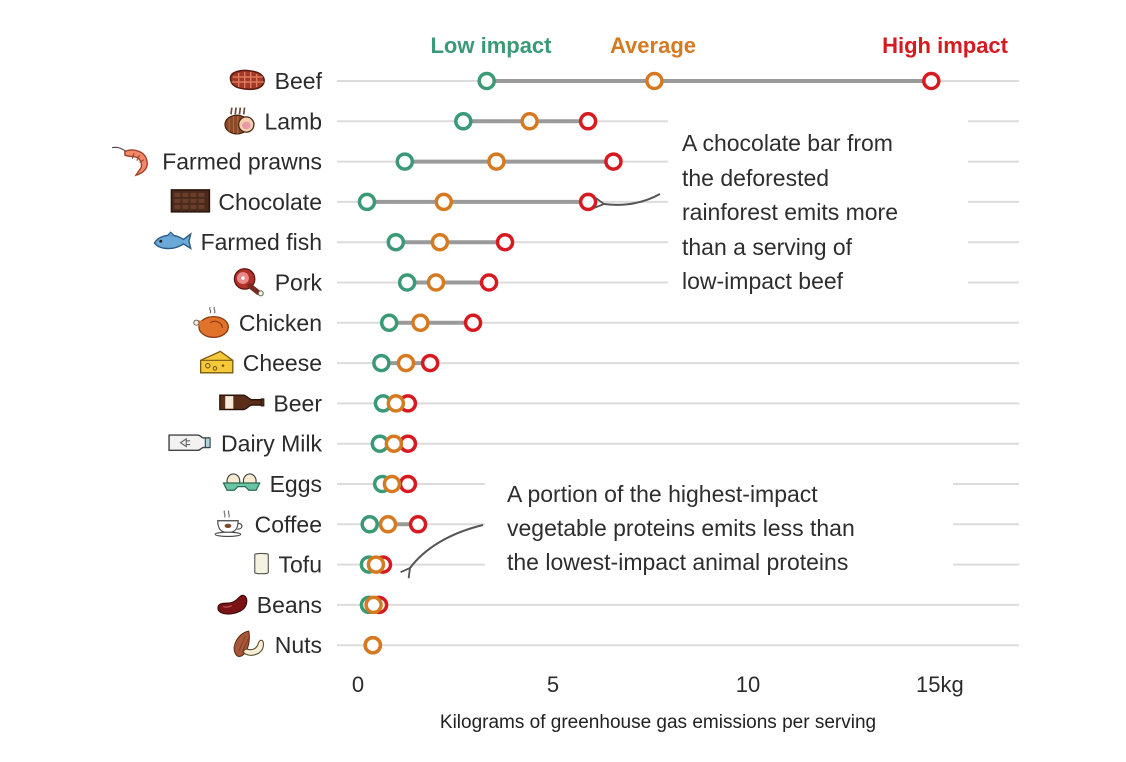 The width and height of the screenshot is (1126, 762). I want to click on x-tick-label: 15kg, so click(940, 684).